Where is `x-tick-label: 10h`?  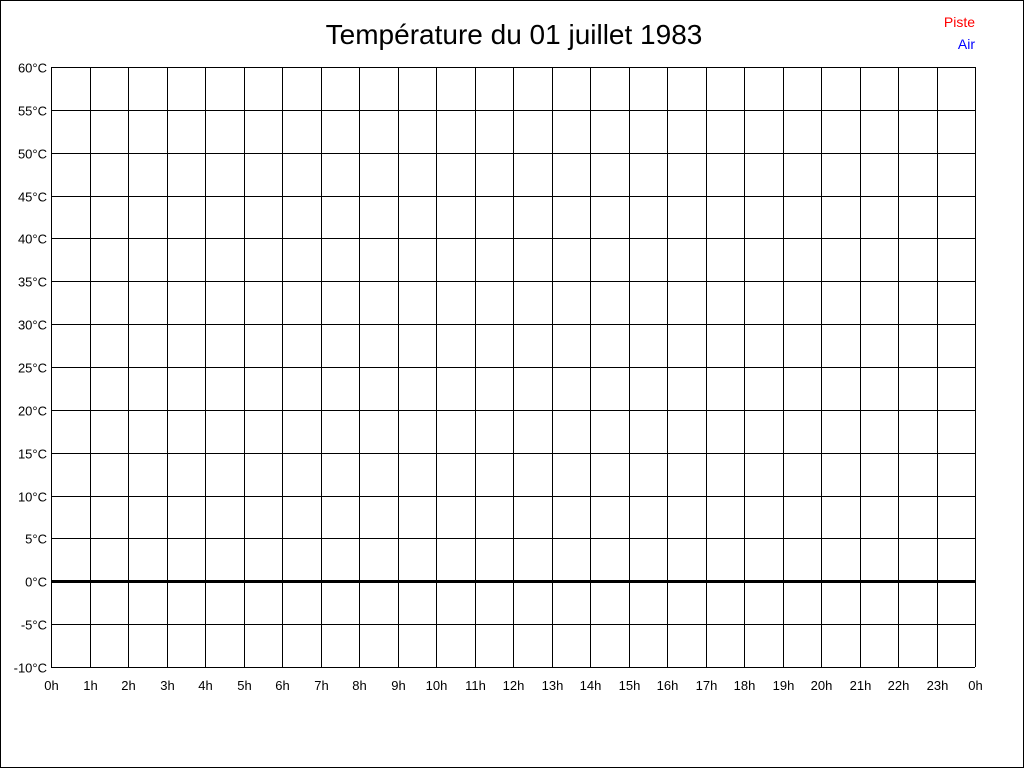
x-tick-label: 10h is located at coordinates (437, 685).